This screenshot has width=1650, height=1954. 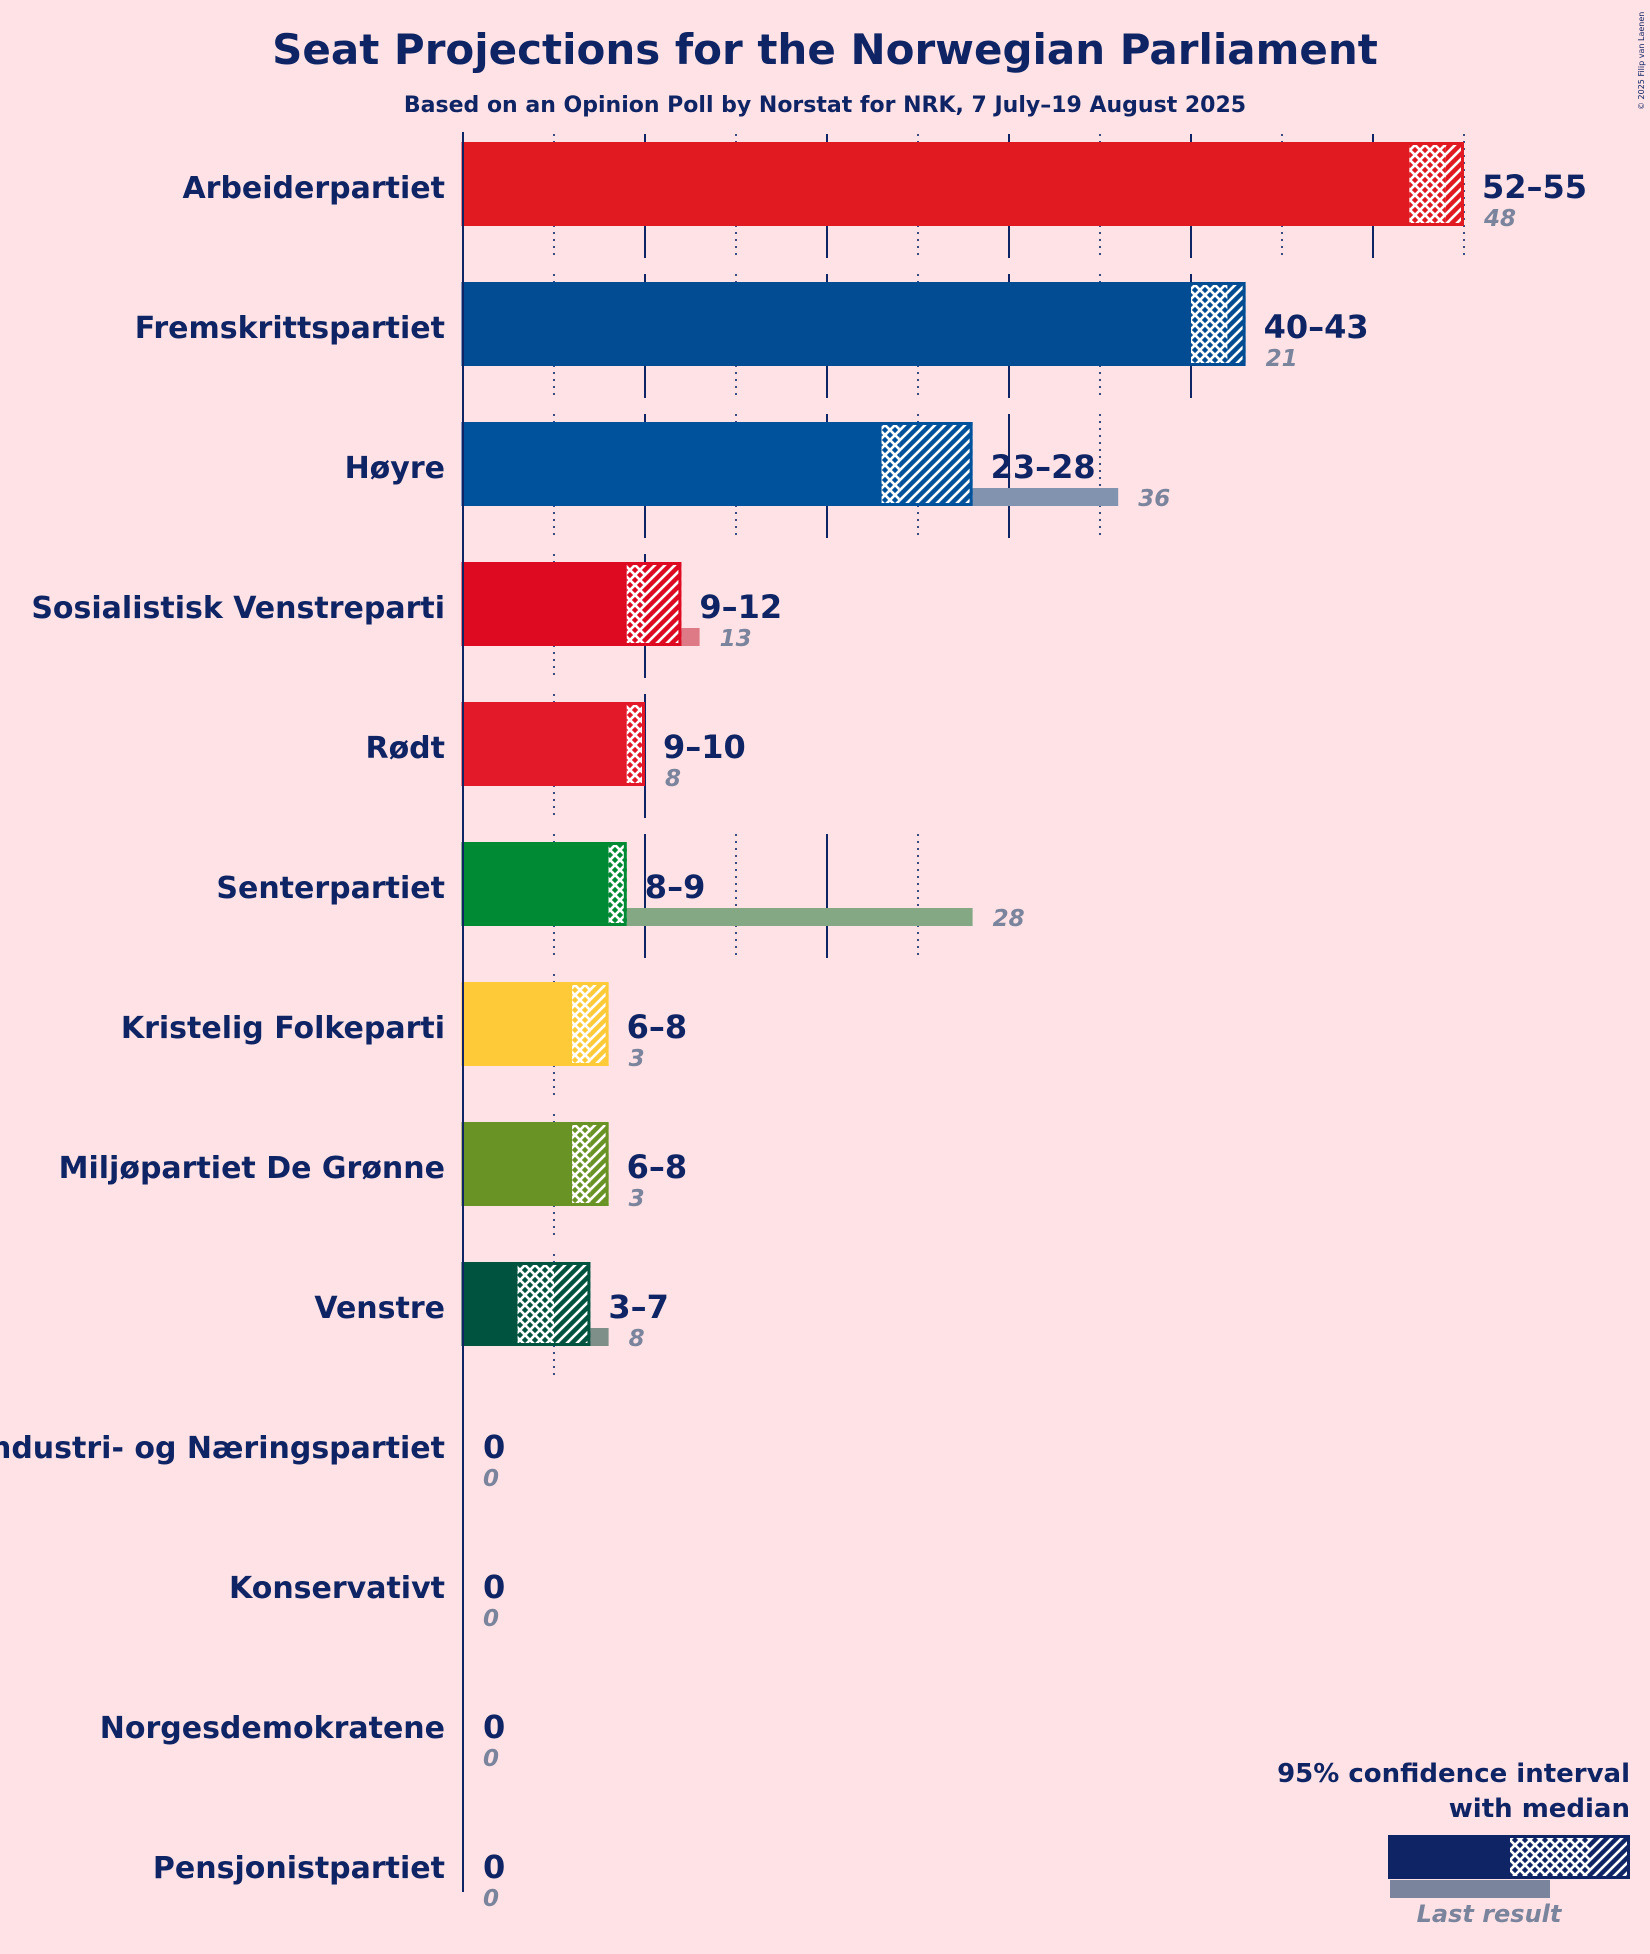 I want to click on last-result-label: 21, so click(x=1282, y=359).